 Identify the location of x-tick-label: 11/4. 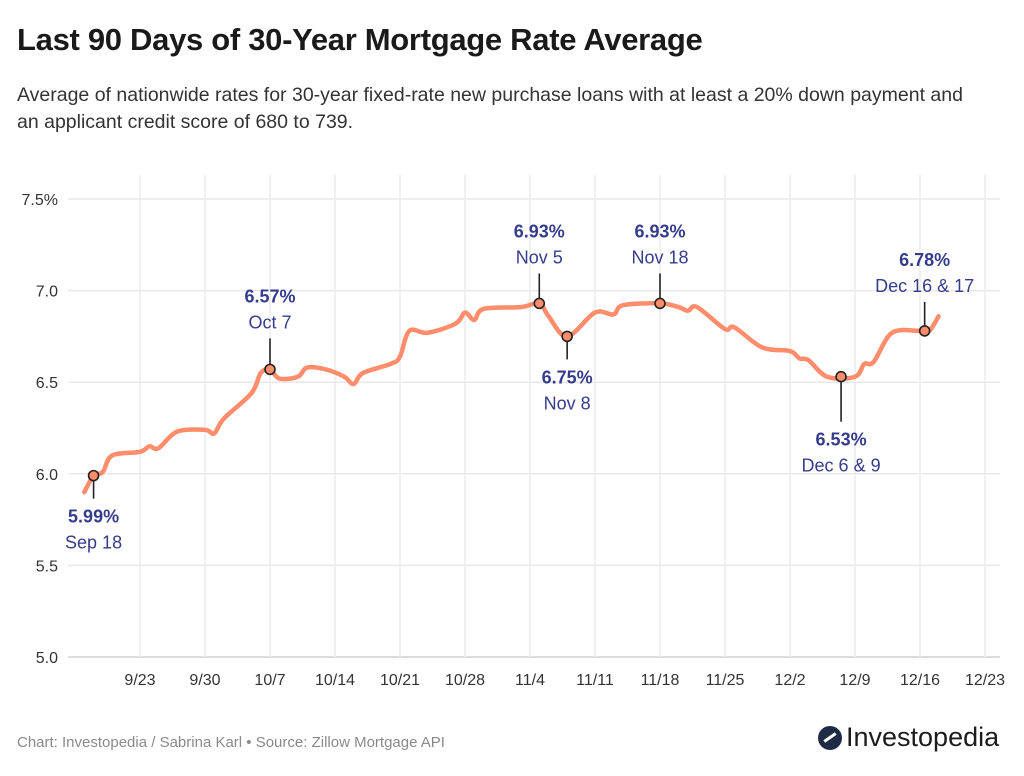
(530, 680).